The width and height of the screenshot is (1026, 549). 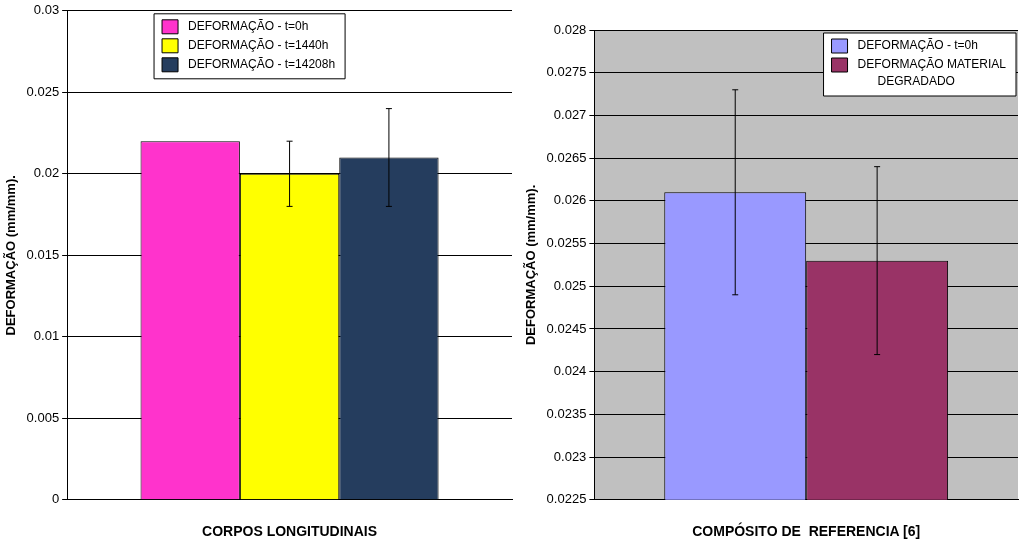 I want to click on y-tick-label: 0.023, so click(x=570, y=456).